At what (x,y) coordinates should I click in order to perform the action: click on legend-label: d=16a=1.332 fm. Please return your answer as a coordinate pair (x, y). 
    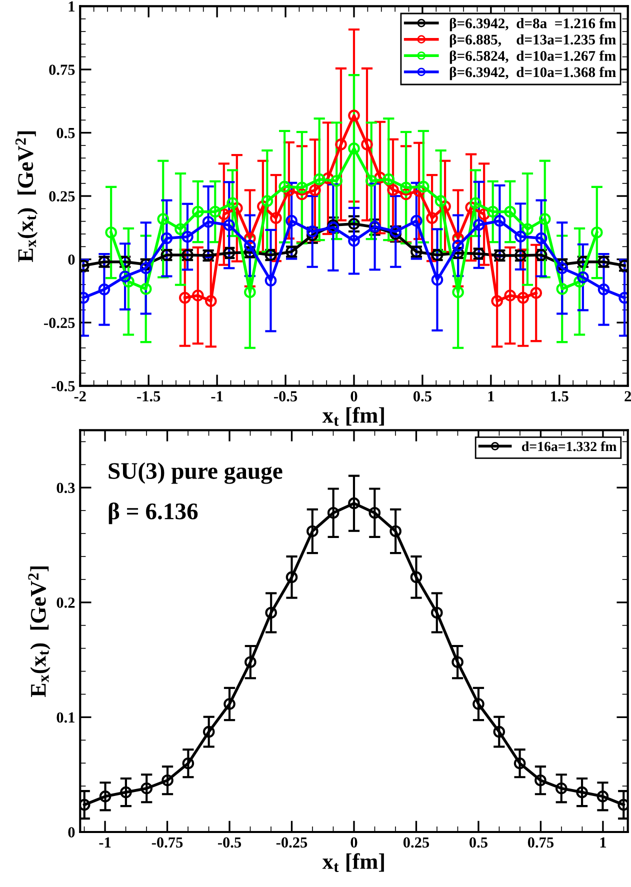
    Looking at the image, I should click on (569, 446).